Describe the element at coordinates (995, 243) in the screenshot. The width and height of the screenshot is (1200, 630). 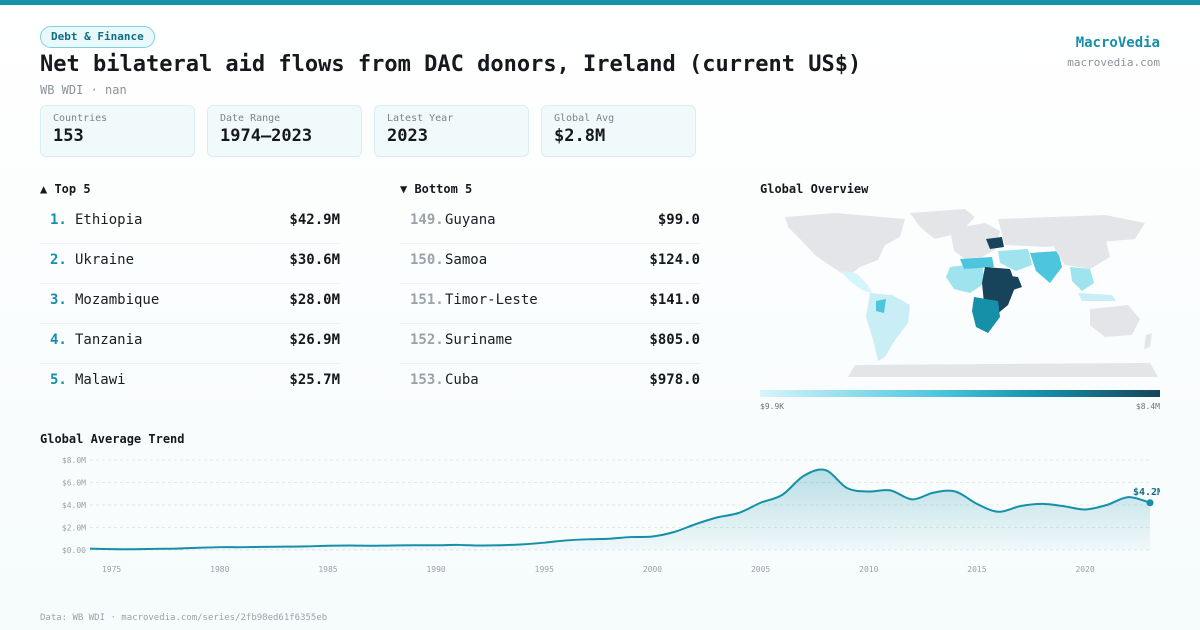
I see `map-ukraine` at that location.